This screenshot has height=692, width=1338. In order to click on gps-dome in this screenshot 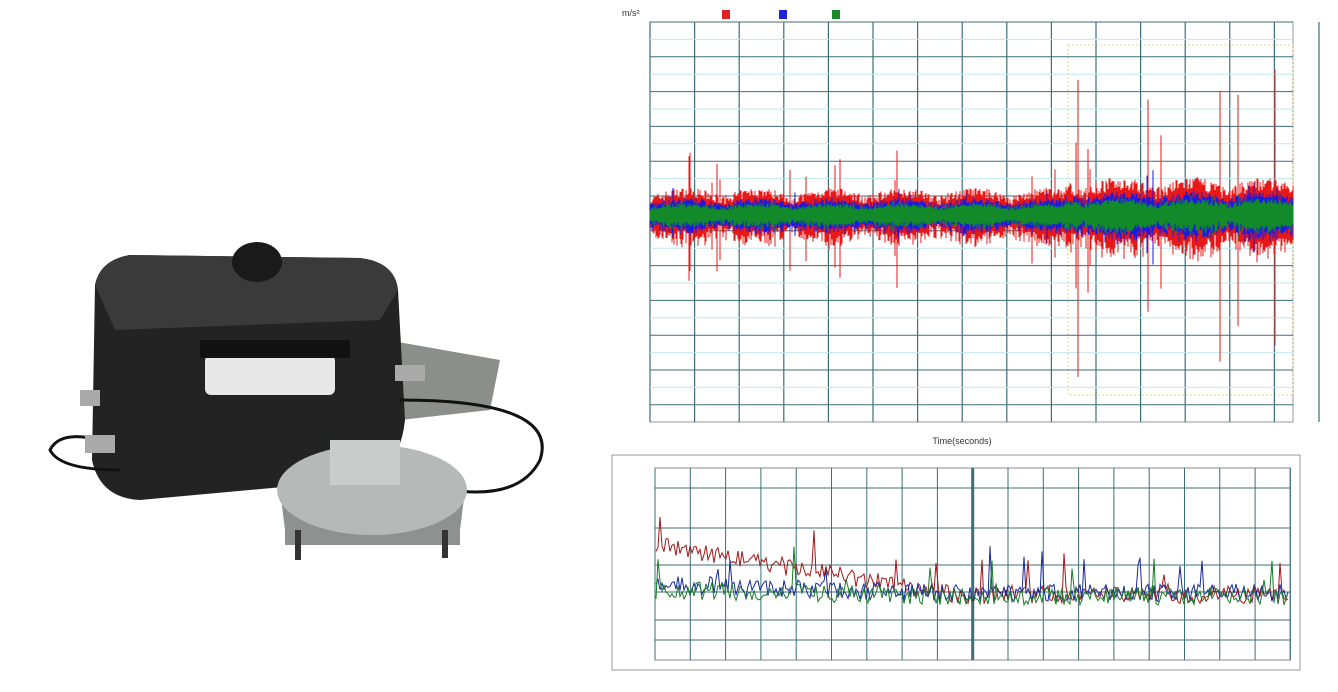, I will do `click(257, 262)`.